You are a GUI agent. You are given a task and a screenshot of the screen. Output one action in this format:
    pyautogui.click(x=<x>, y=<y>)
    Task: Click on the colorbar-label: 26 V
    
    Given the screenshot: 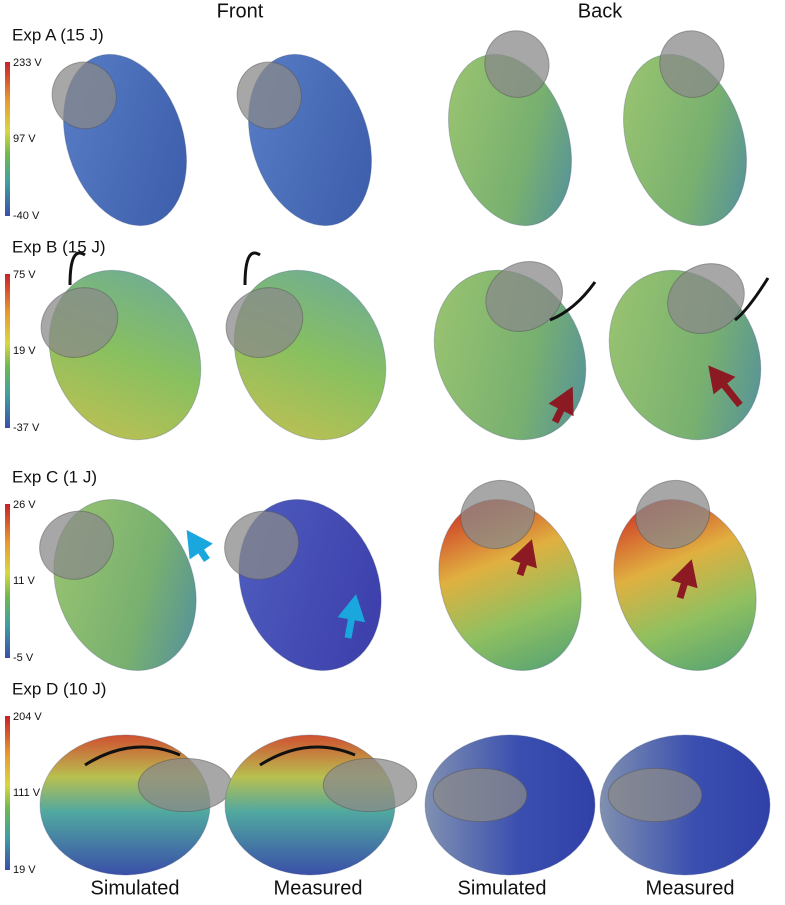 What is the action you would take?
    pyautogui.click(x=24, y=505)
    